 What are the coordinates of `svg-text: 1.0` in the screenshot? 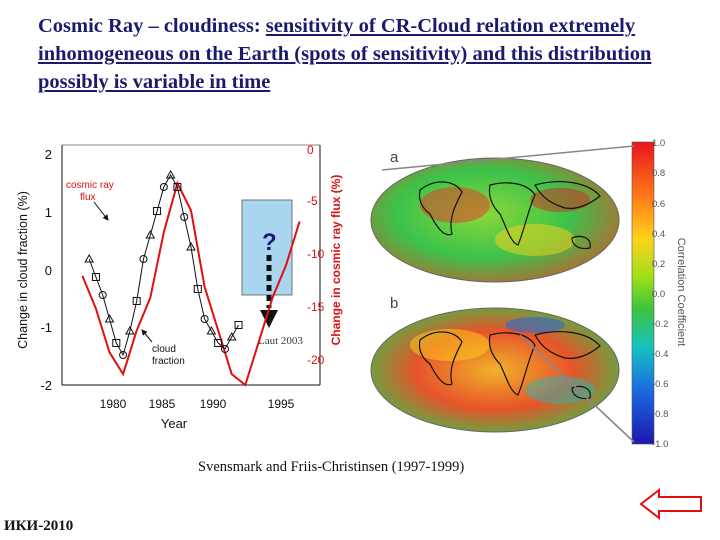 It's located at (658, 143).